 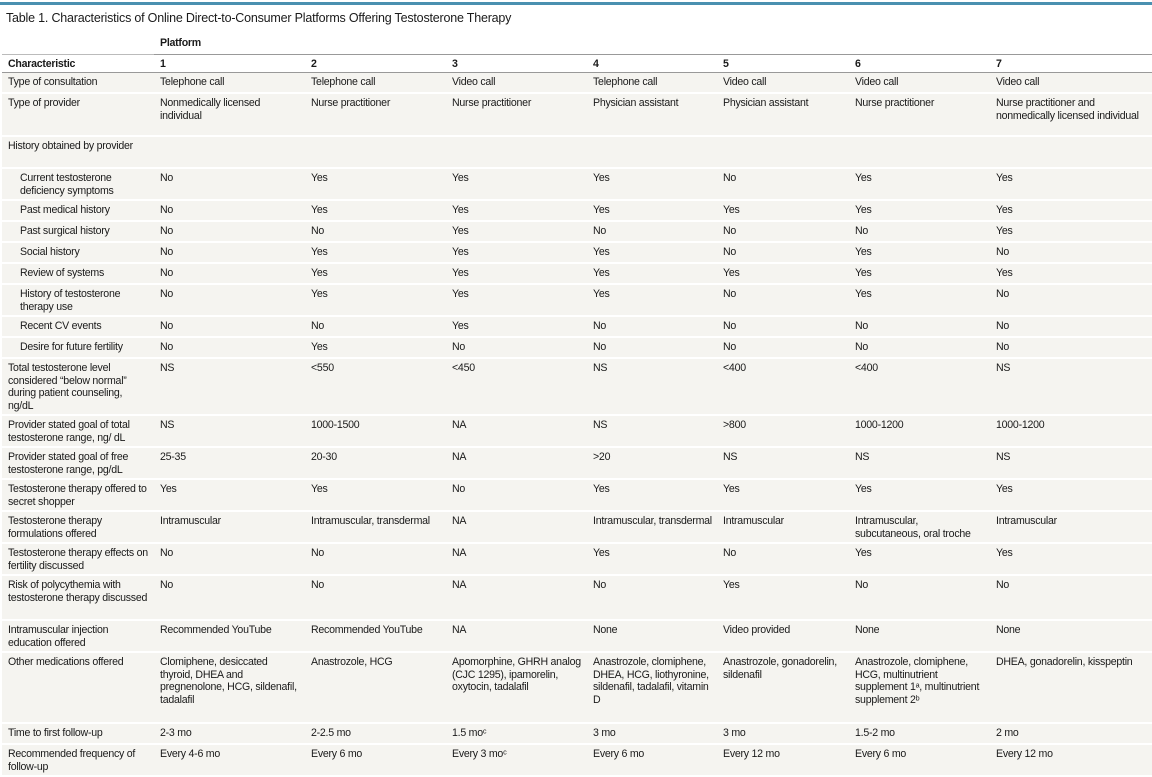 What do you see at coordinates (577, 253) in the screenshot?
I see `table-row: Social history No Yes Yes Yes No Yes No` at bounding box center [577, 253].